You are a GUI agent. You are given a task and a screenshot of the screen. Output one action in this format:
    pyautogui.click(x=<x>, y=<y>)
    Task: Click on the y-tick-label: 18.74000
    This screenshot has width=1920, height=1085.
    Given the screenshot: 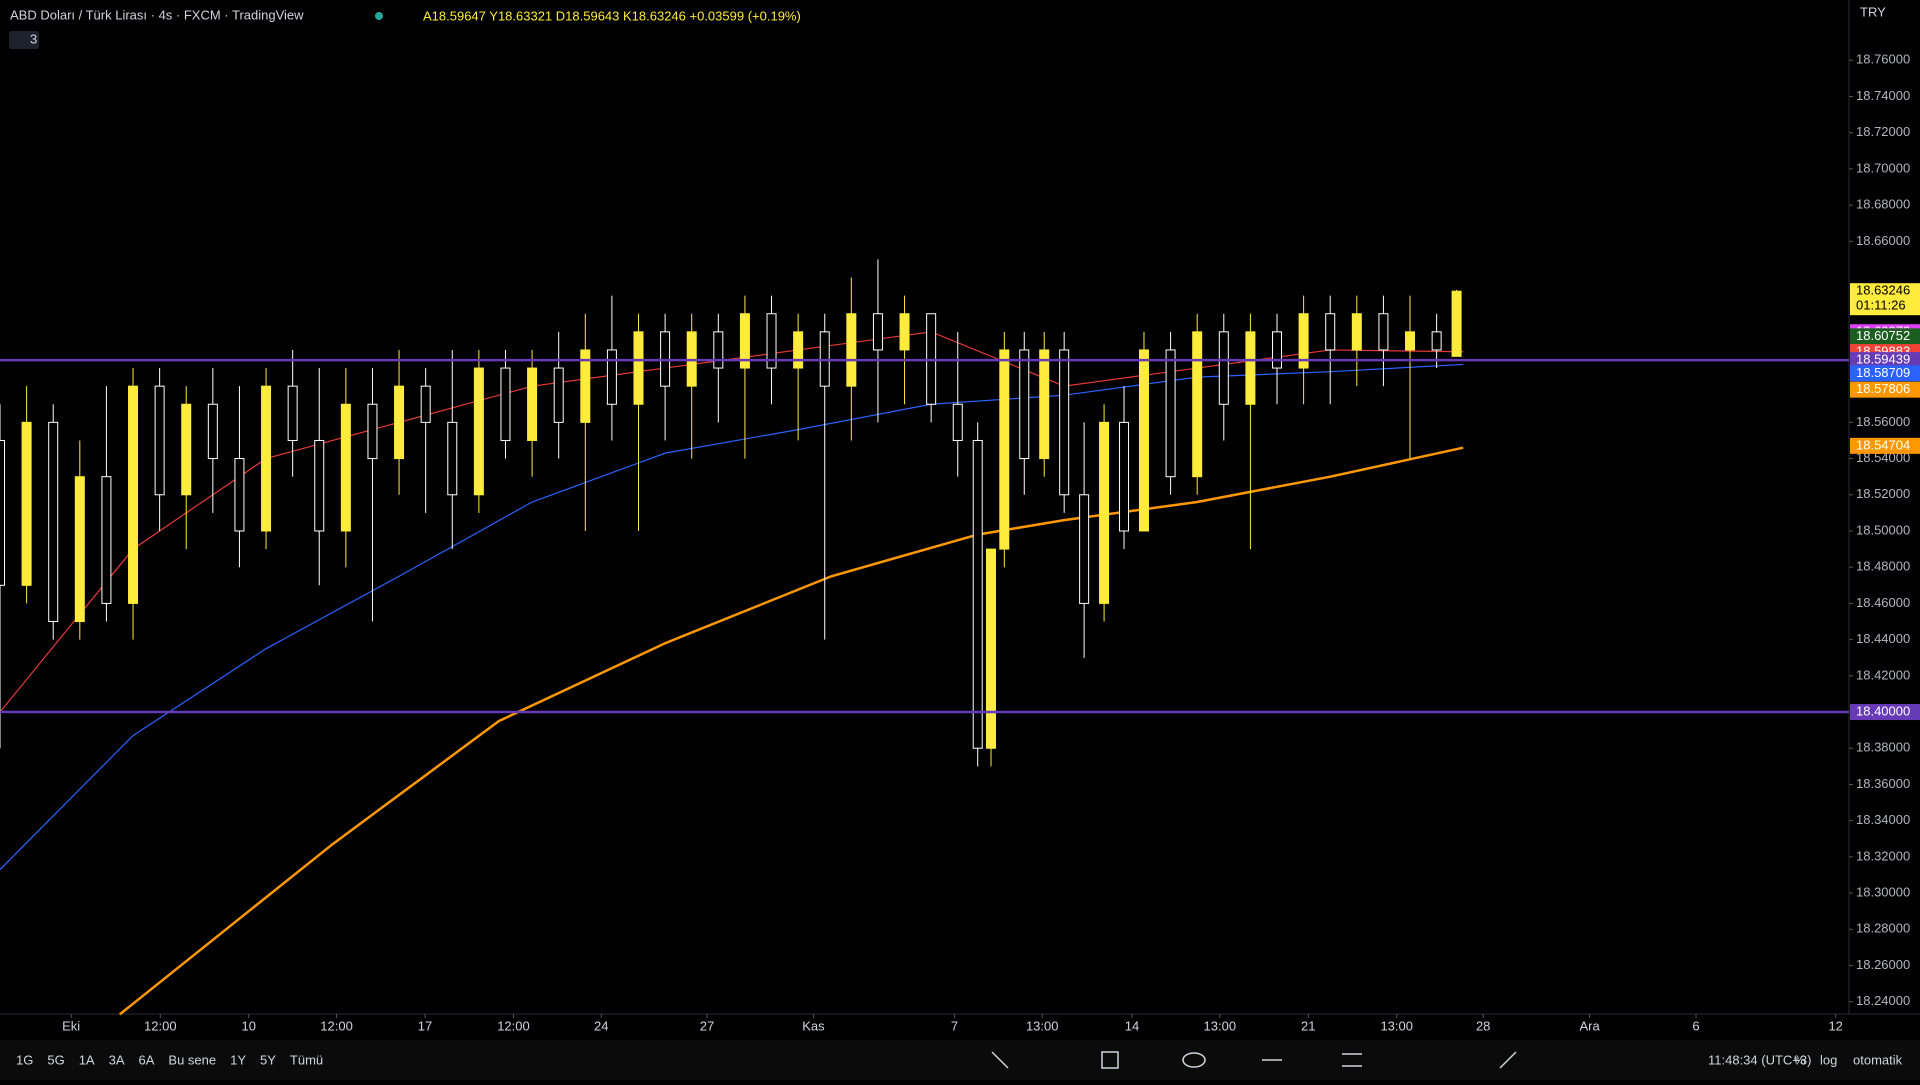 What is the action you would take?
    pyautogui.click(x=1883, y=95)
    